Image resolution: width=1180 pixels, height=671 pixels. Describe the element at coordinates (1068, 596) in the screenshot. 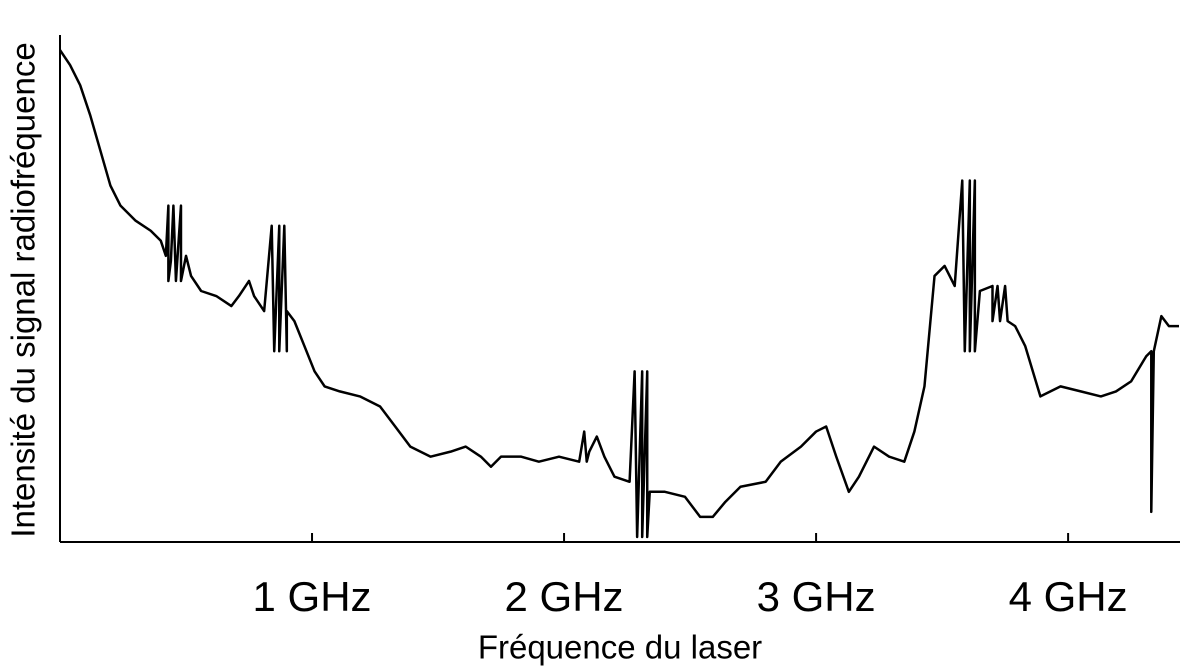

I see `x-tick-label: 4 GHz` at that location.